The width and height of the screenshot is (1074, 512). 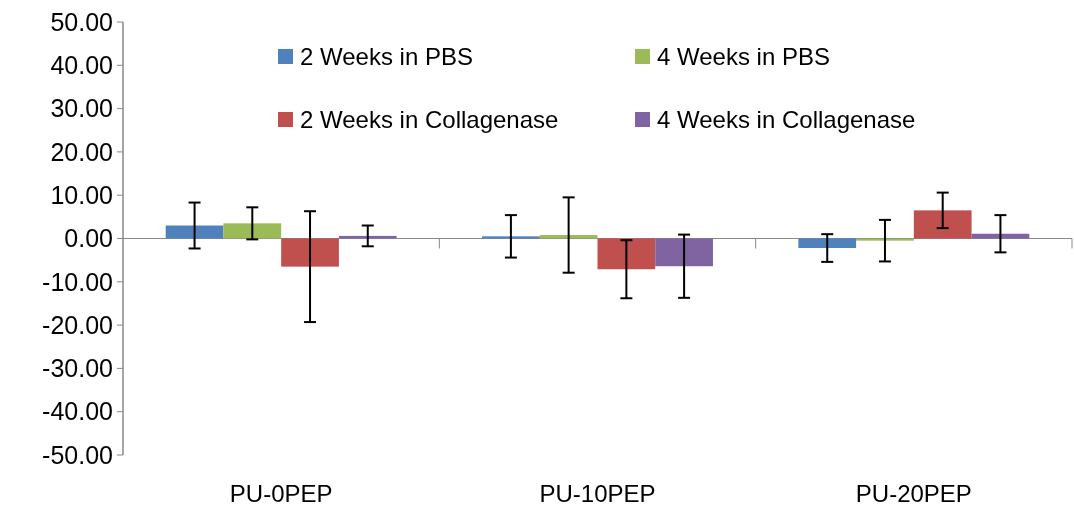 What do you see at coordinates (429, 120) in the screenshot?
I see `legend-label: 2 Weeks in Collagenase` at bounding box center [429, 120].